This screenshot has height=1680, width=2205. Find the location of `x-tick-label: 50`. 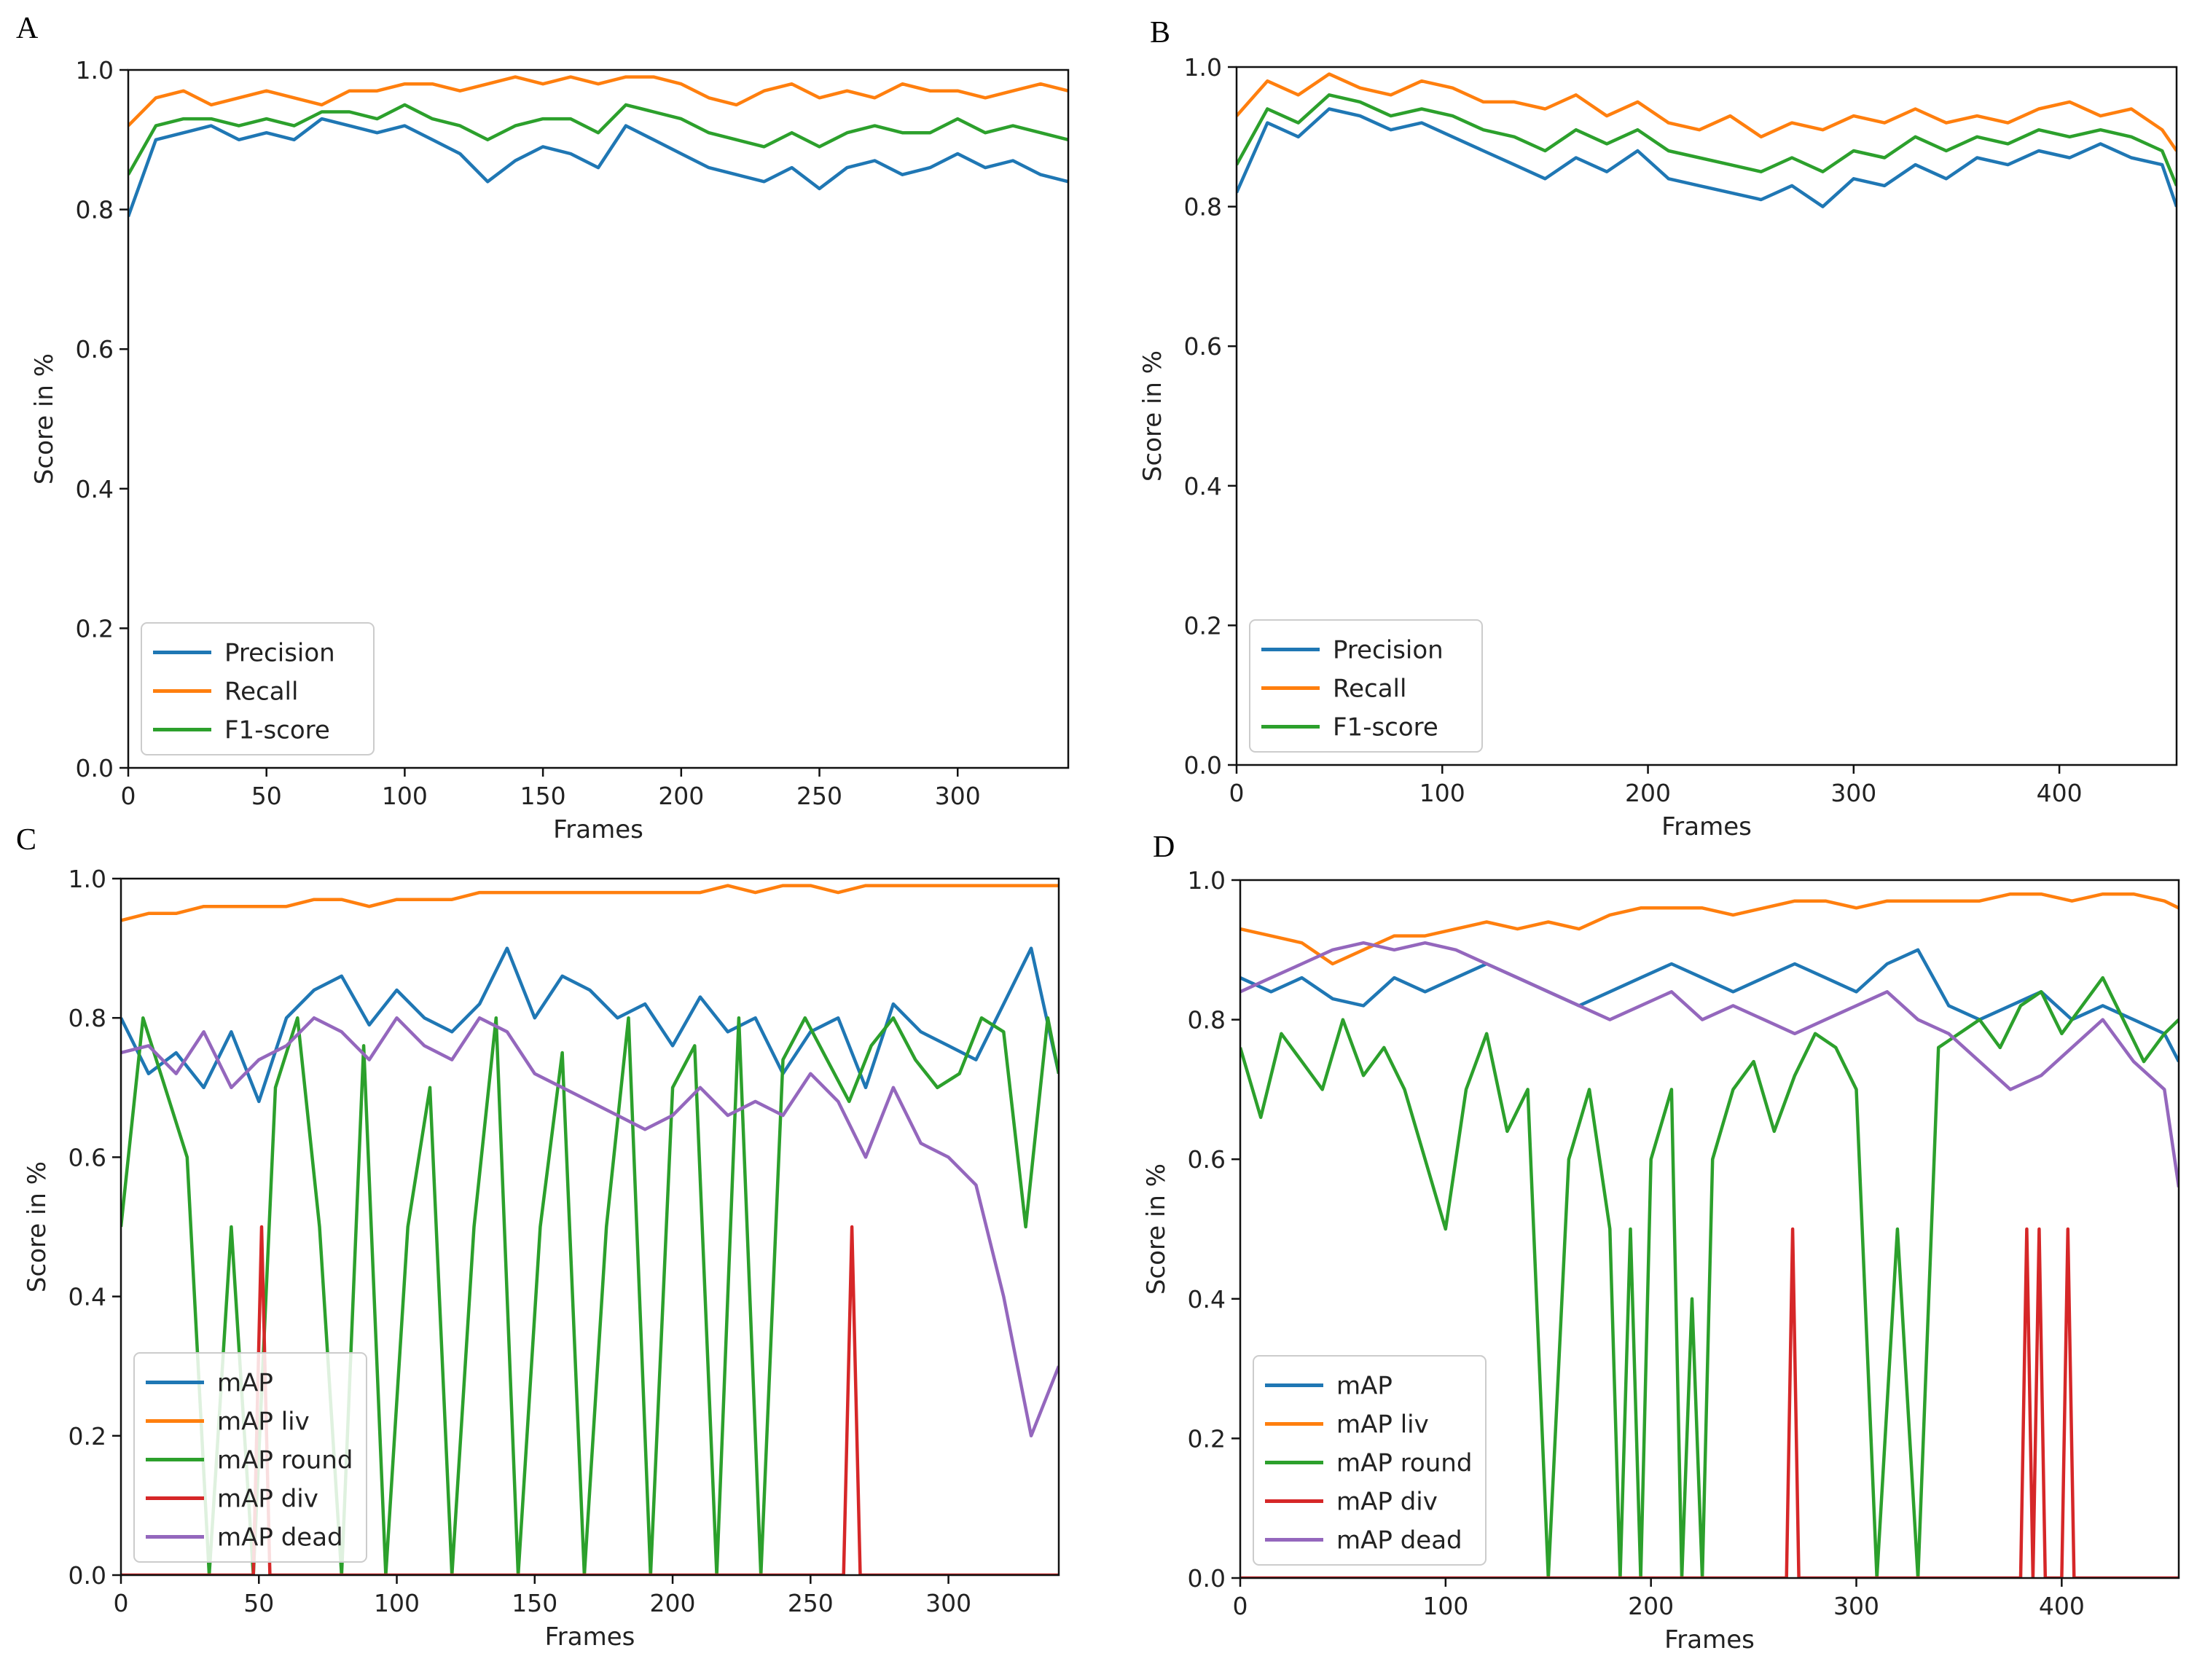

x-tick-label: 50 is located at coordinates (267, 796).